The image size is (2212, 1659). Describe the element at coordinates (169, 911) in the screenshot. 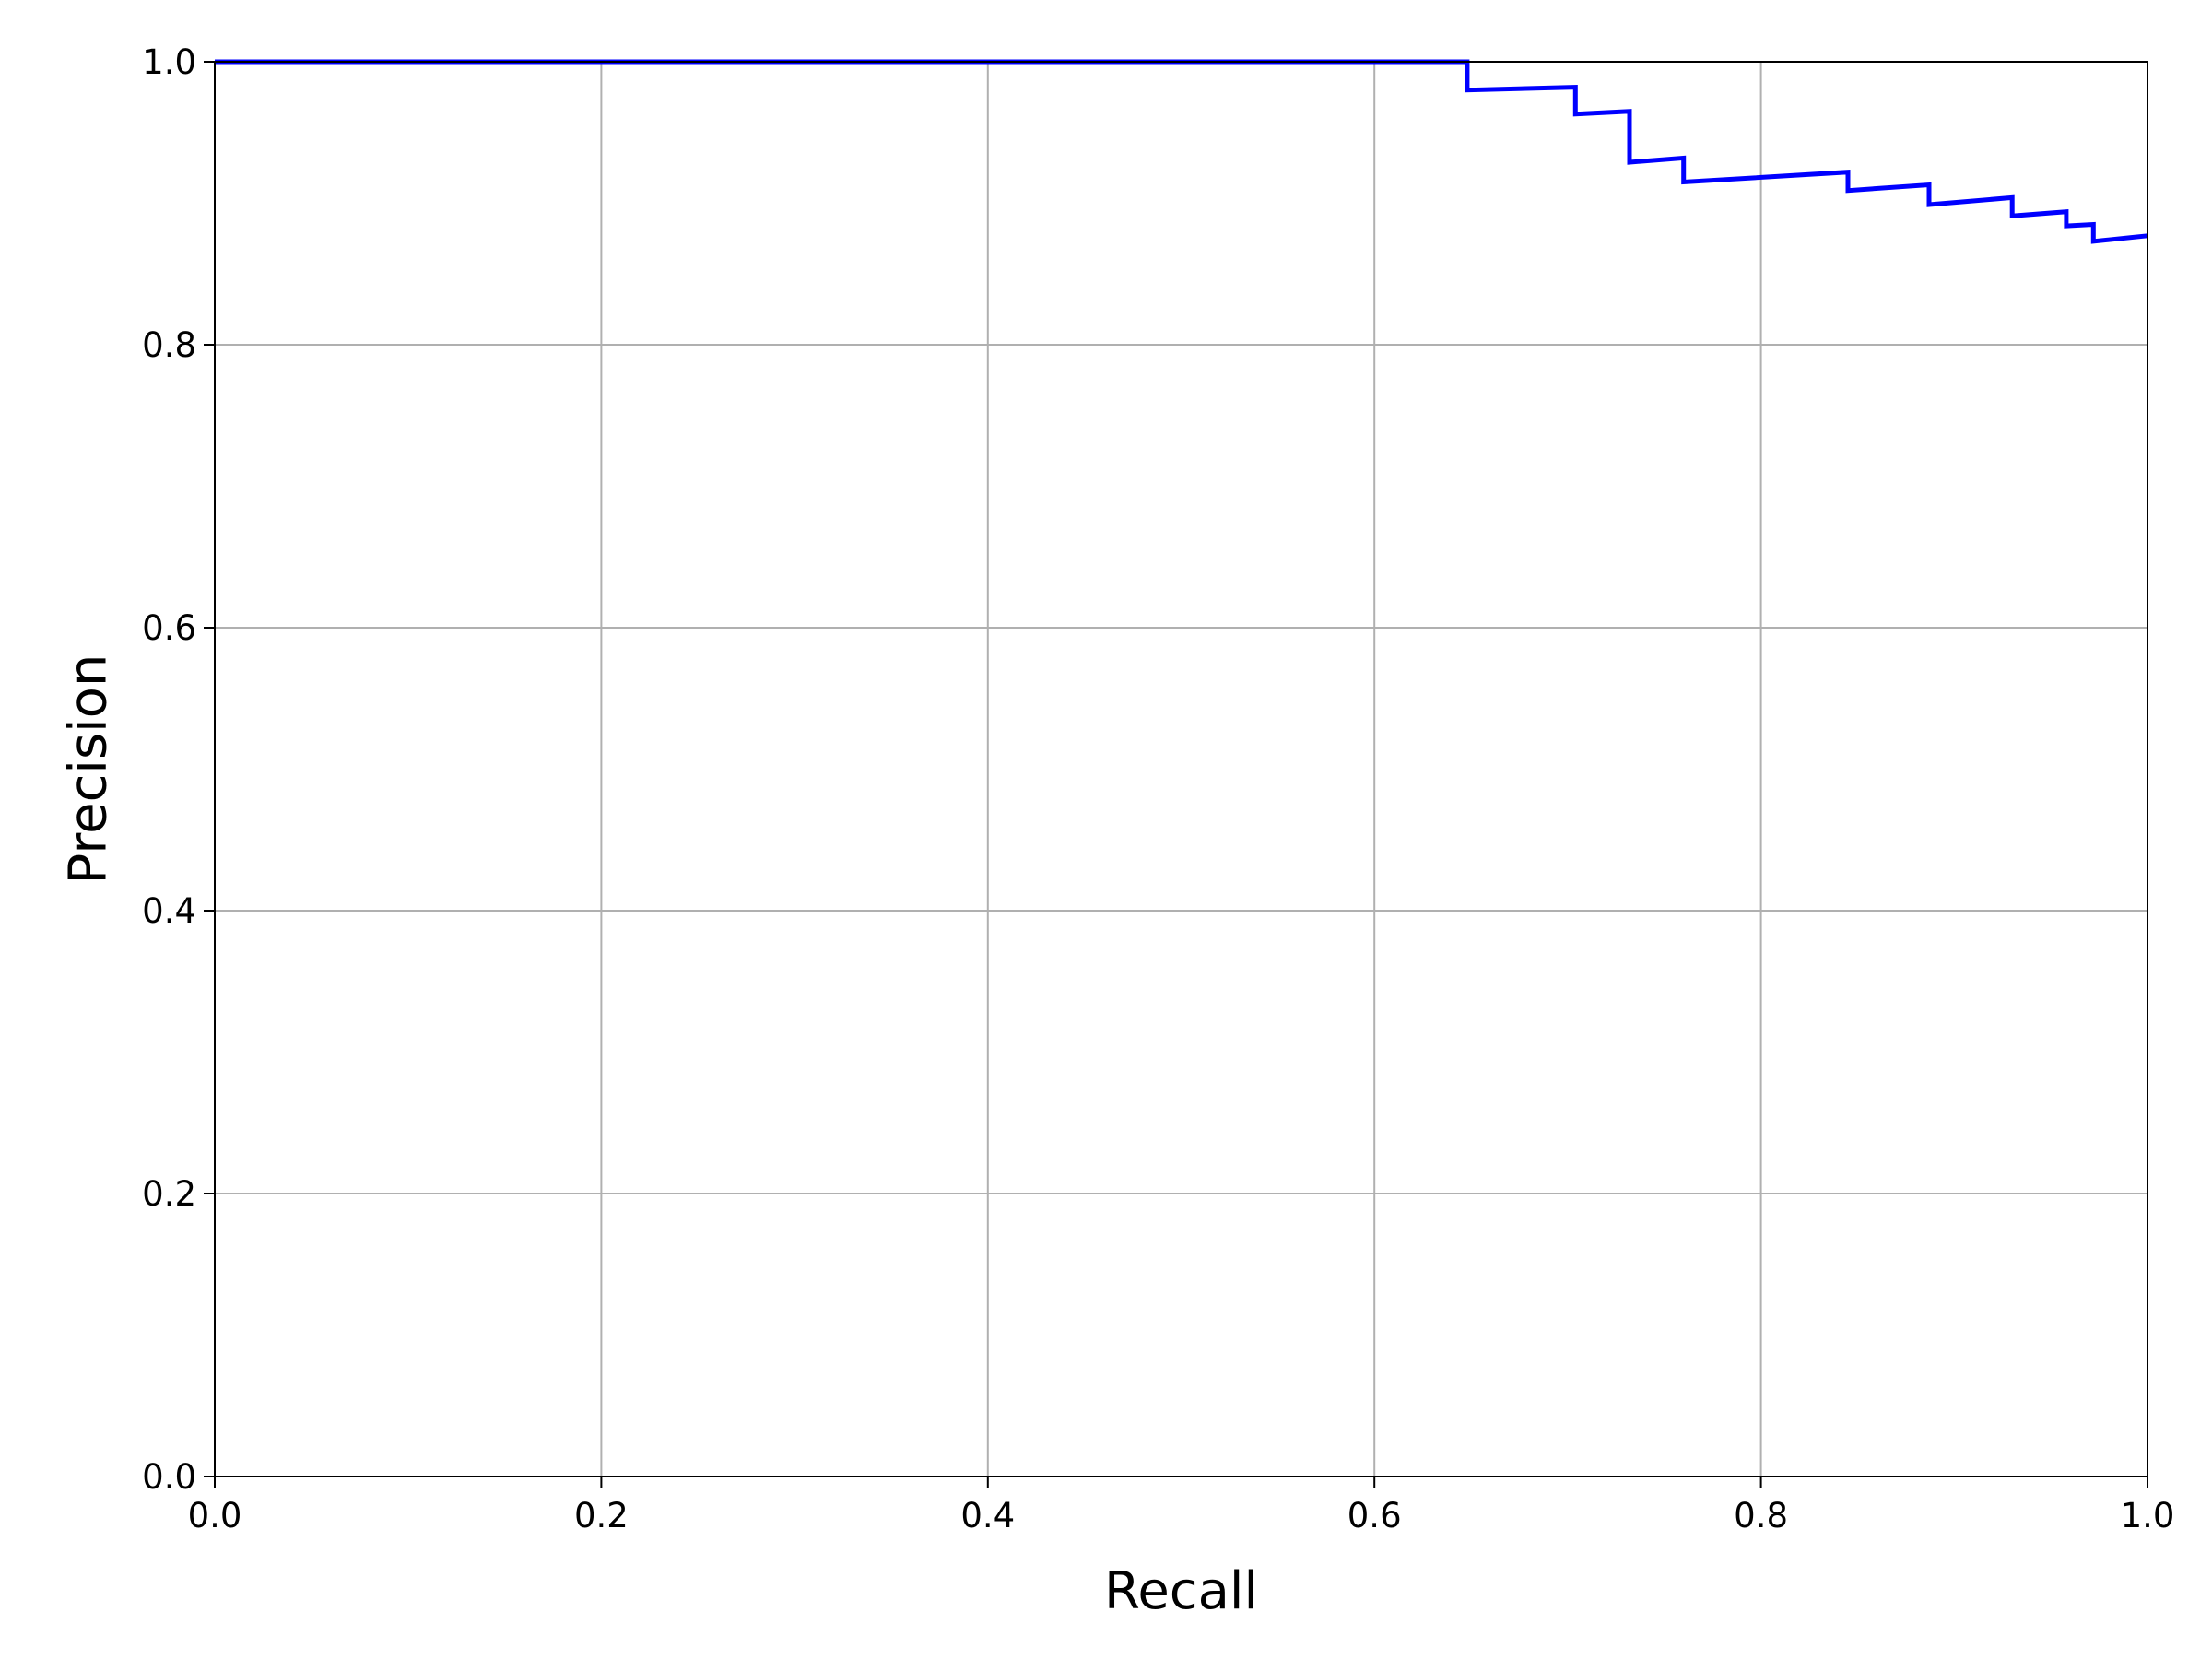

I see `y-tick-label: 0.4` at that location.